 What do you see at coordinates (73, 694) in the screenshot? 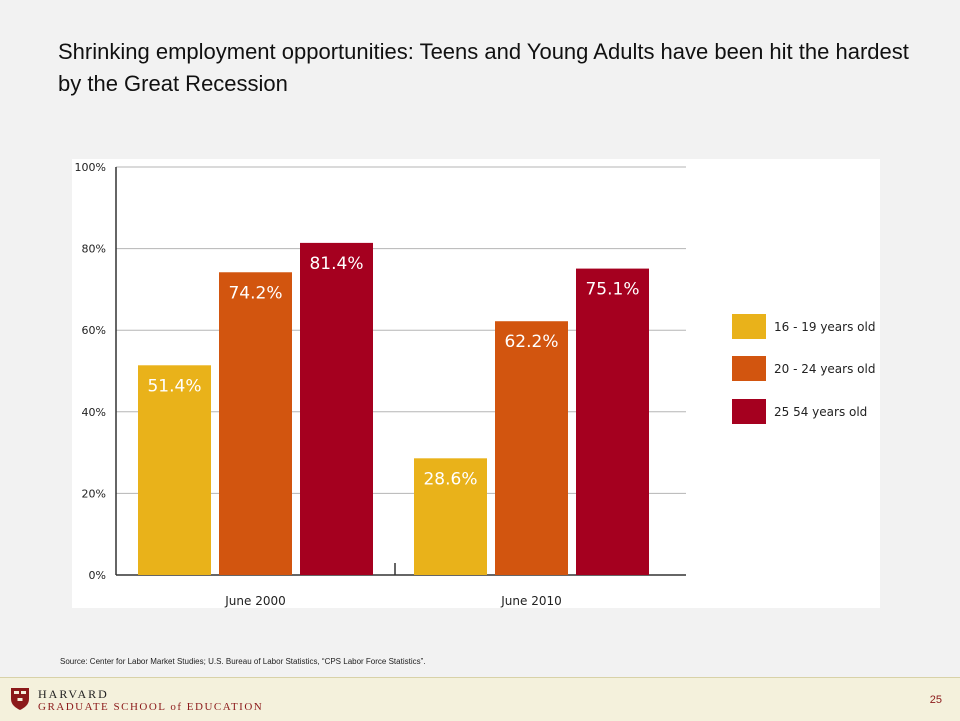
I see `org-name: HARVARD` at bounding box center [73, 694].